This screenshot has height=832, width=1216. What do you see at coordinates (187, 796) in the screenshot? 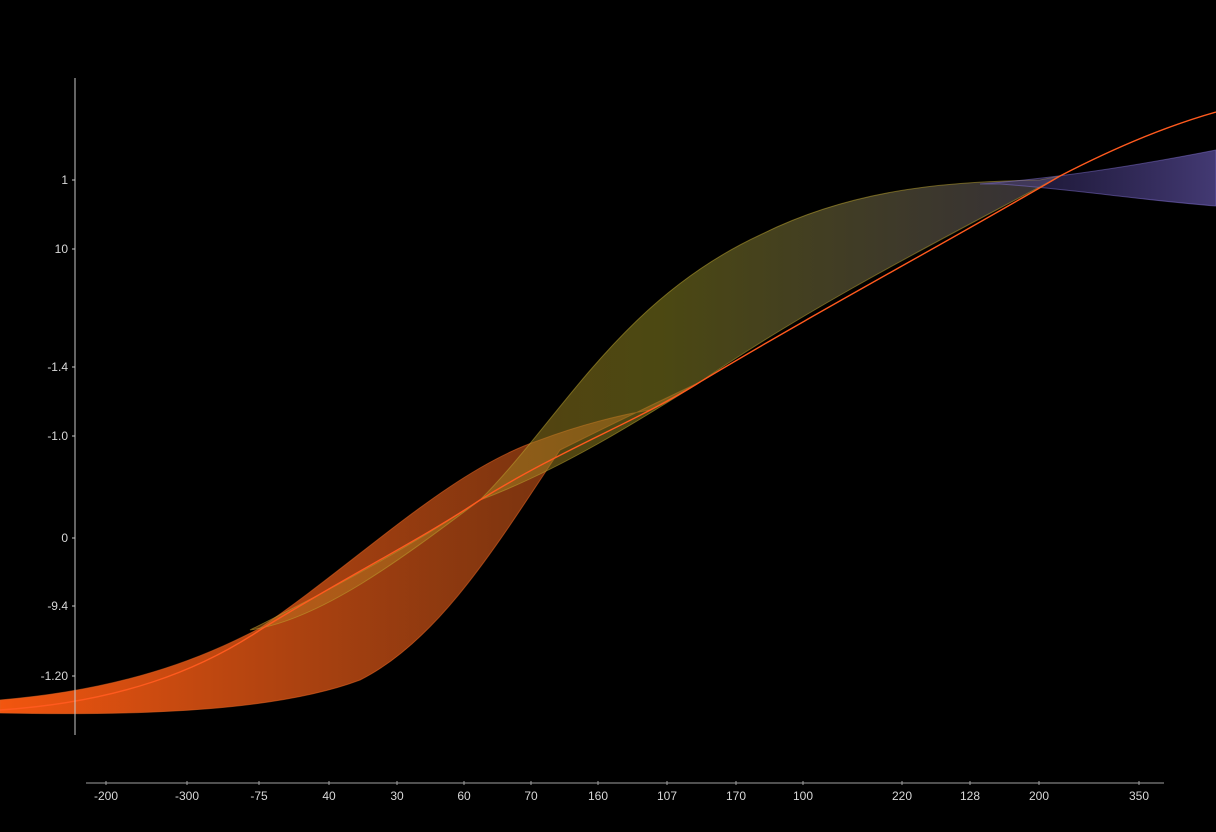
I see `x-tick-label: -300` at bounding box center [187, 796].